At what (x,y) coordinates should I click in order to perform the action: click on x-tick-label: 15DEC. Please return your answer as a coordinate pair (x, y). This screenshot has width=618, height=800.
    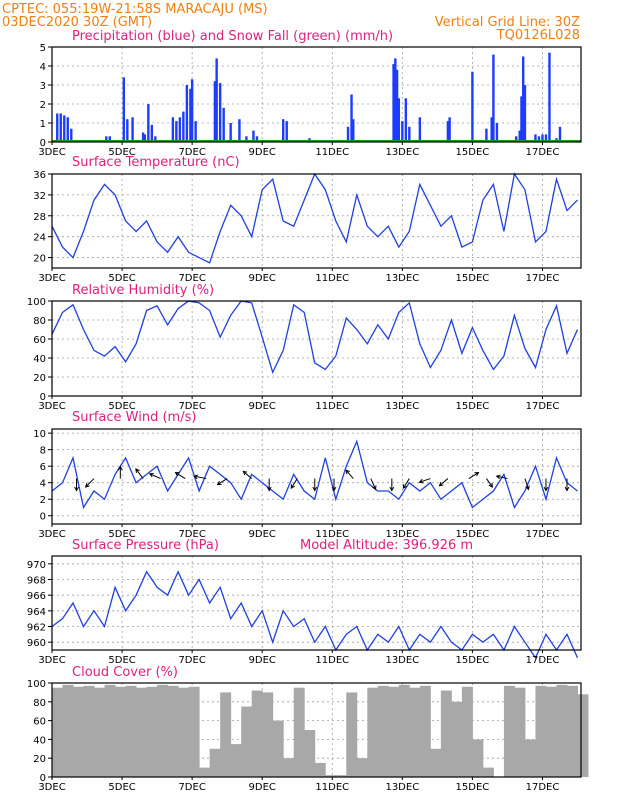
    Looking at the image, I should click on (473, 152).